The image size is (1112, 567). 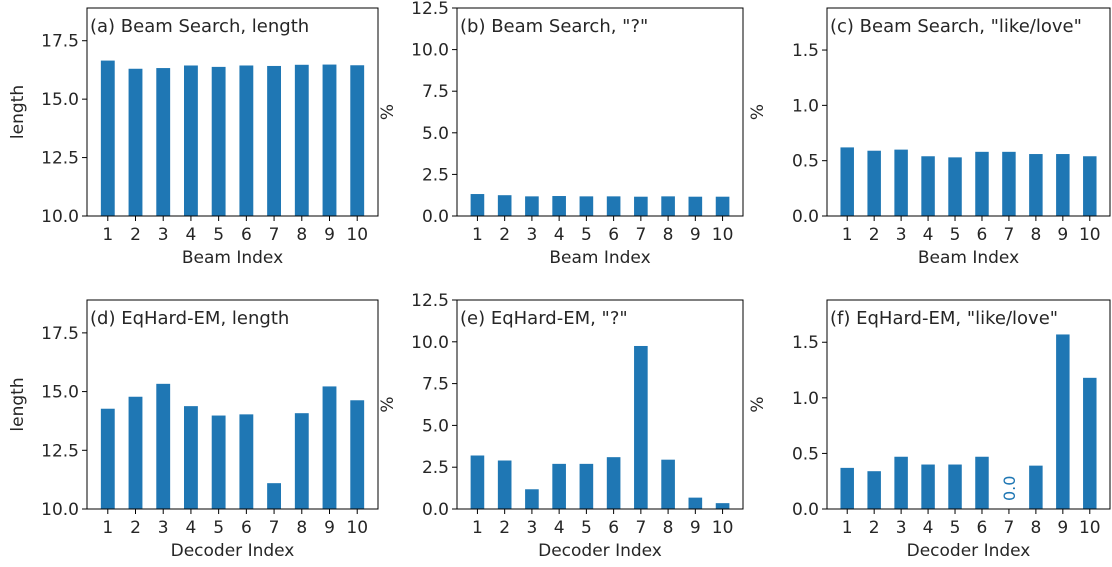 I want to click on ytick-label-e-1: 2.5, so click(x=435, y=468).